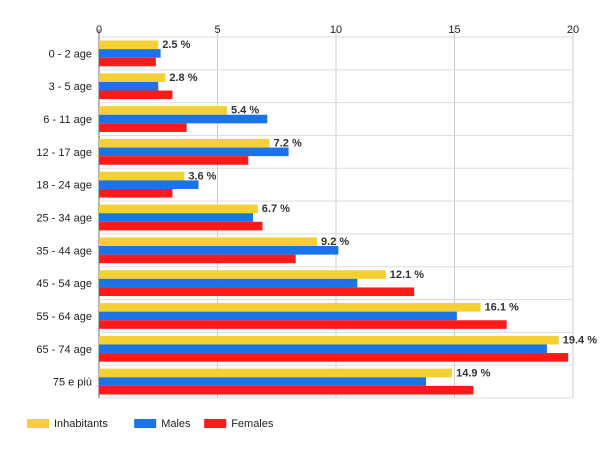 The width and height of the screenshot is (600, 450). I want to click on category-label: 35 - 44 age, so click(64, 251).